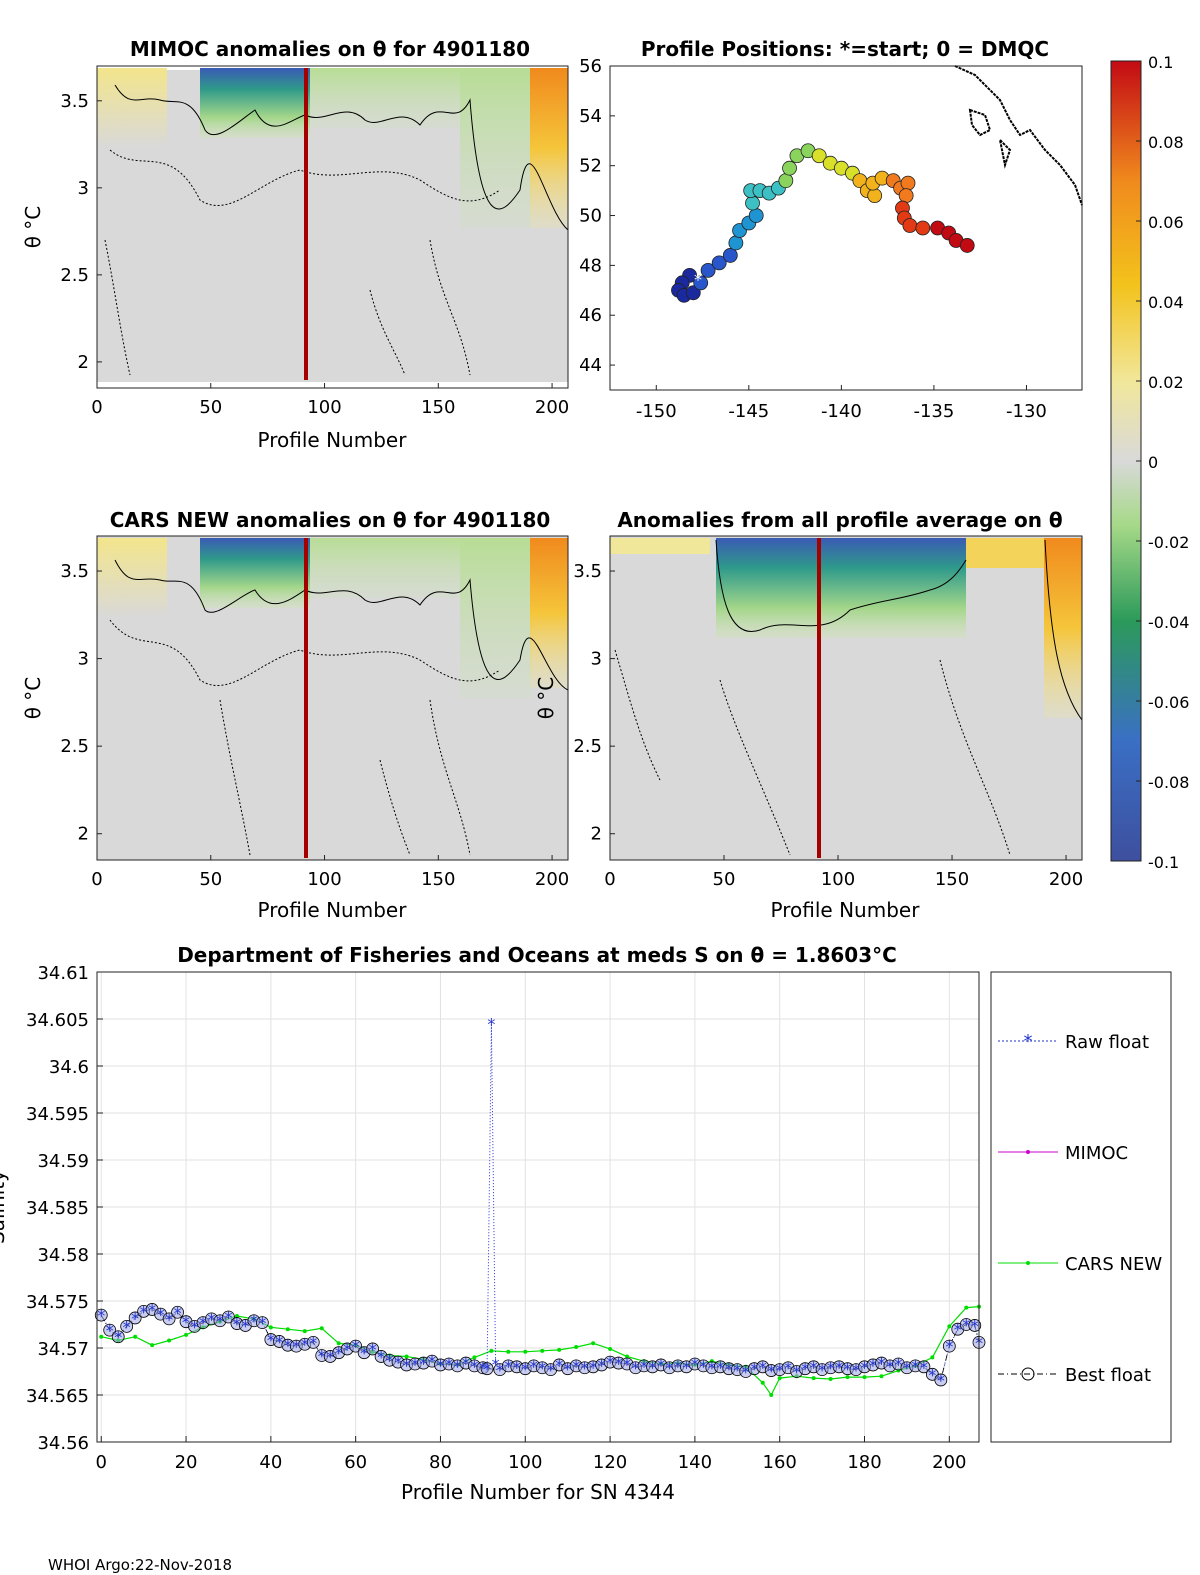  I want to click on positions-plot-background, so click(846, 228).